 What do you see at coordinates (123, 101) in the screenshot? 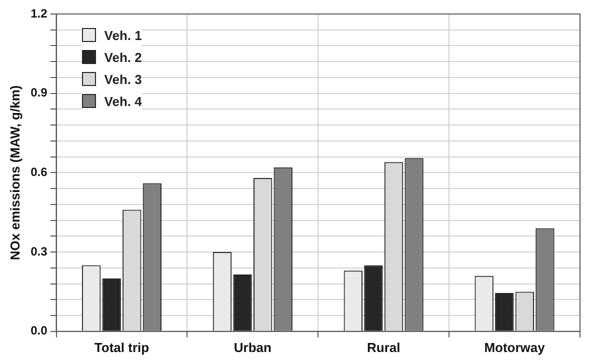
I see `legend-label: Veh. 4` at bounding box center [123, 101].